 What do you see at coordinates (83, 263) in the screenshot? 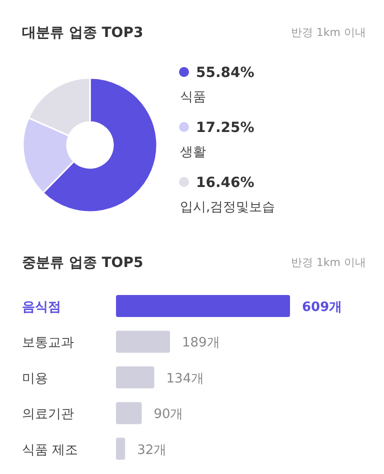
I see `chart-title: 중분류 업종 TOP5` at bounding box center [83, 263].